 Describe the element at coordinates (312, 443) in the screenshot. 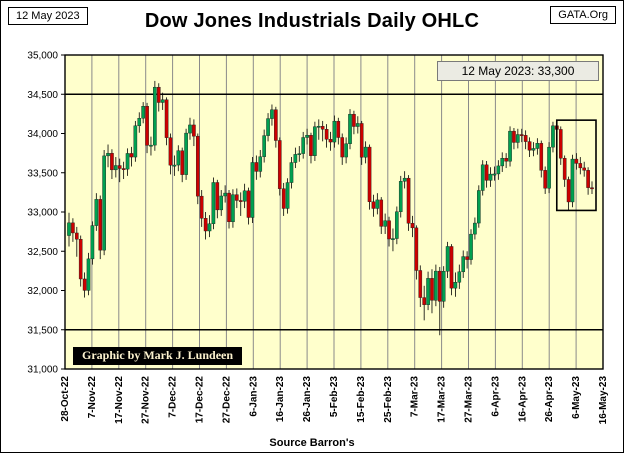

I see `source-label: Source Barron's` at that location.